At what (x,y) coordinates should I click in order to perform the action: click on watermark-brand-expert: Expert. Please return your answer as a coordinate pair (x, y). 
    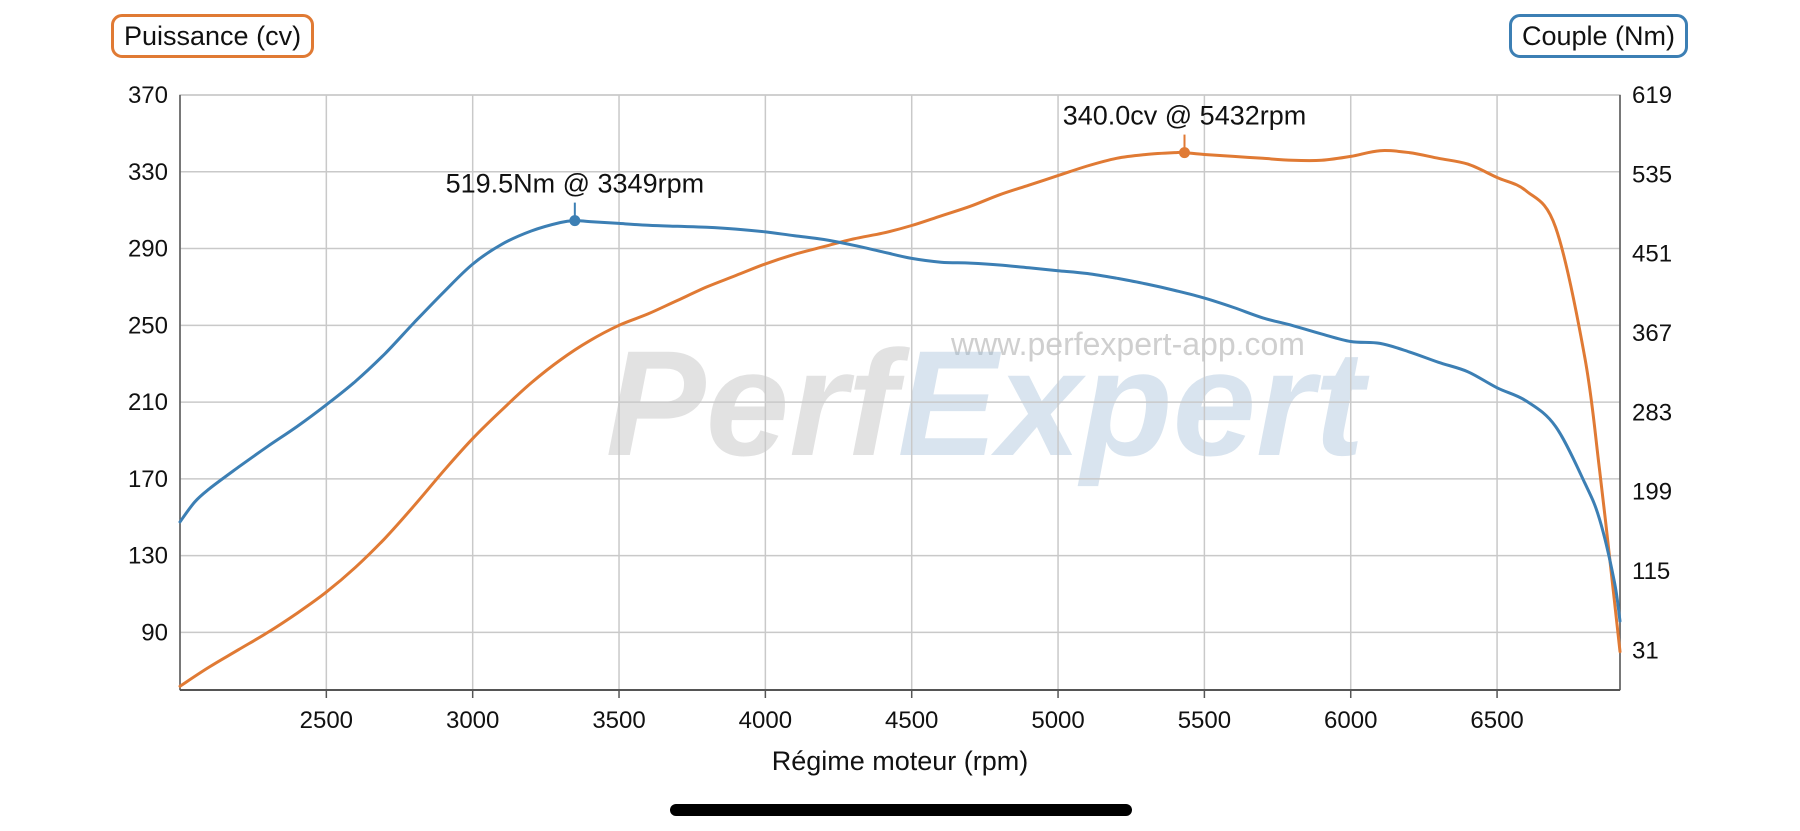
    Looking at the image, I should click on (1133, 403).